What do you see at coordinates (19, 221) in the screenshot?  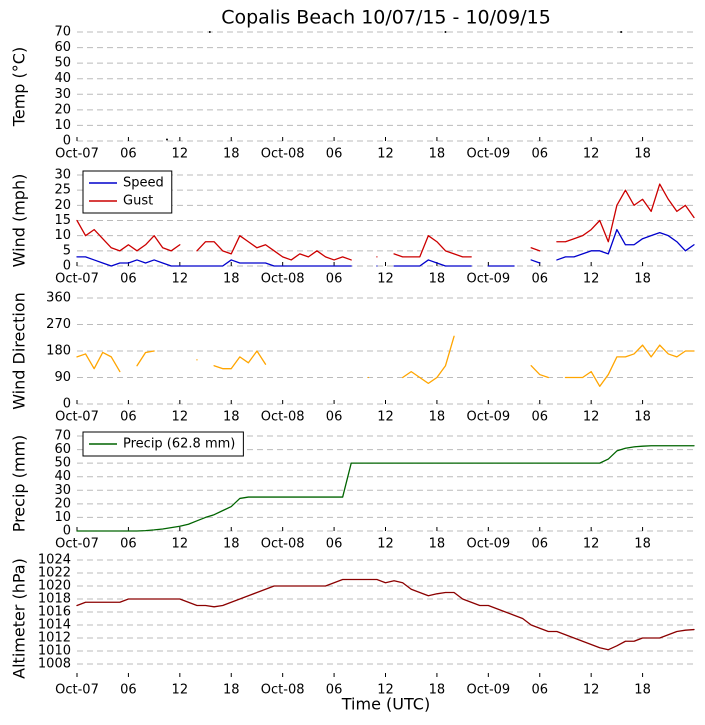 I see `y-axis-label: Wind (mph)` at bounding box center [19, 221].